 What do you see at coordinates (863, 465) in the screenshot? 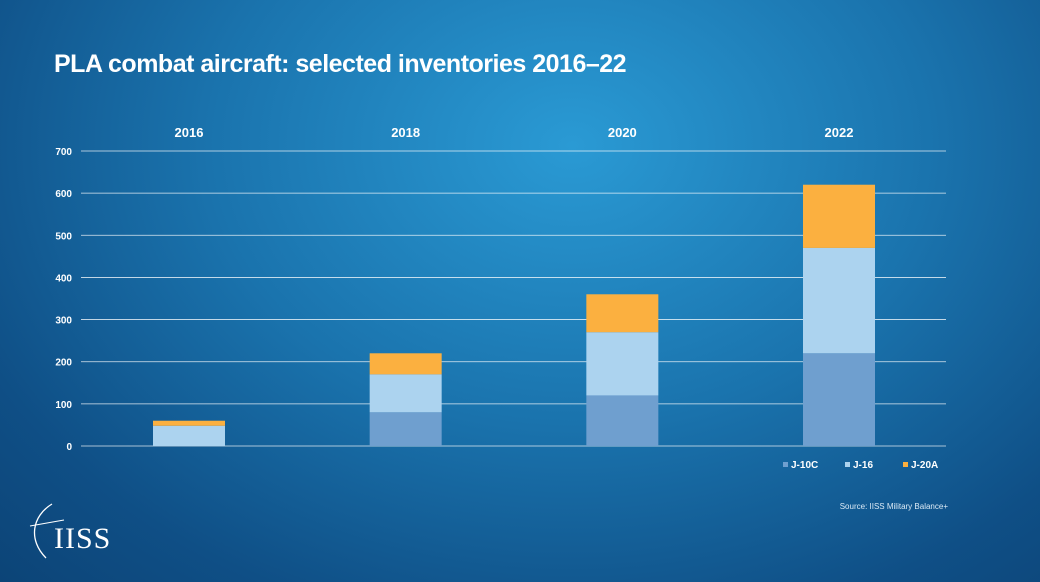
I see `legend-label-j-16: J-16` at bounding box center [863, 465].